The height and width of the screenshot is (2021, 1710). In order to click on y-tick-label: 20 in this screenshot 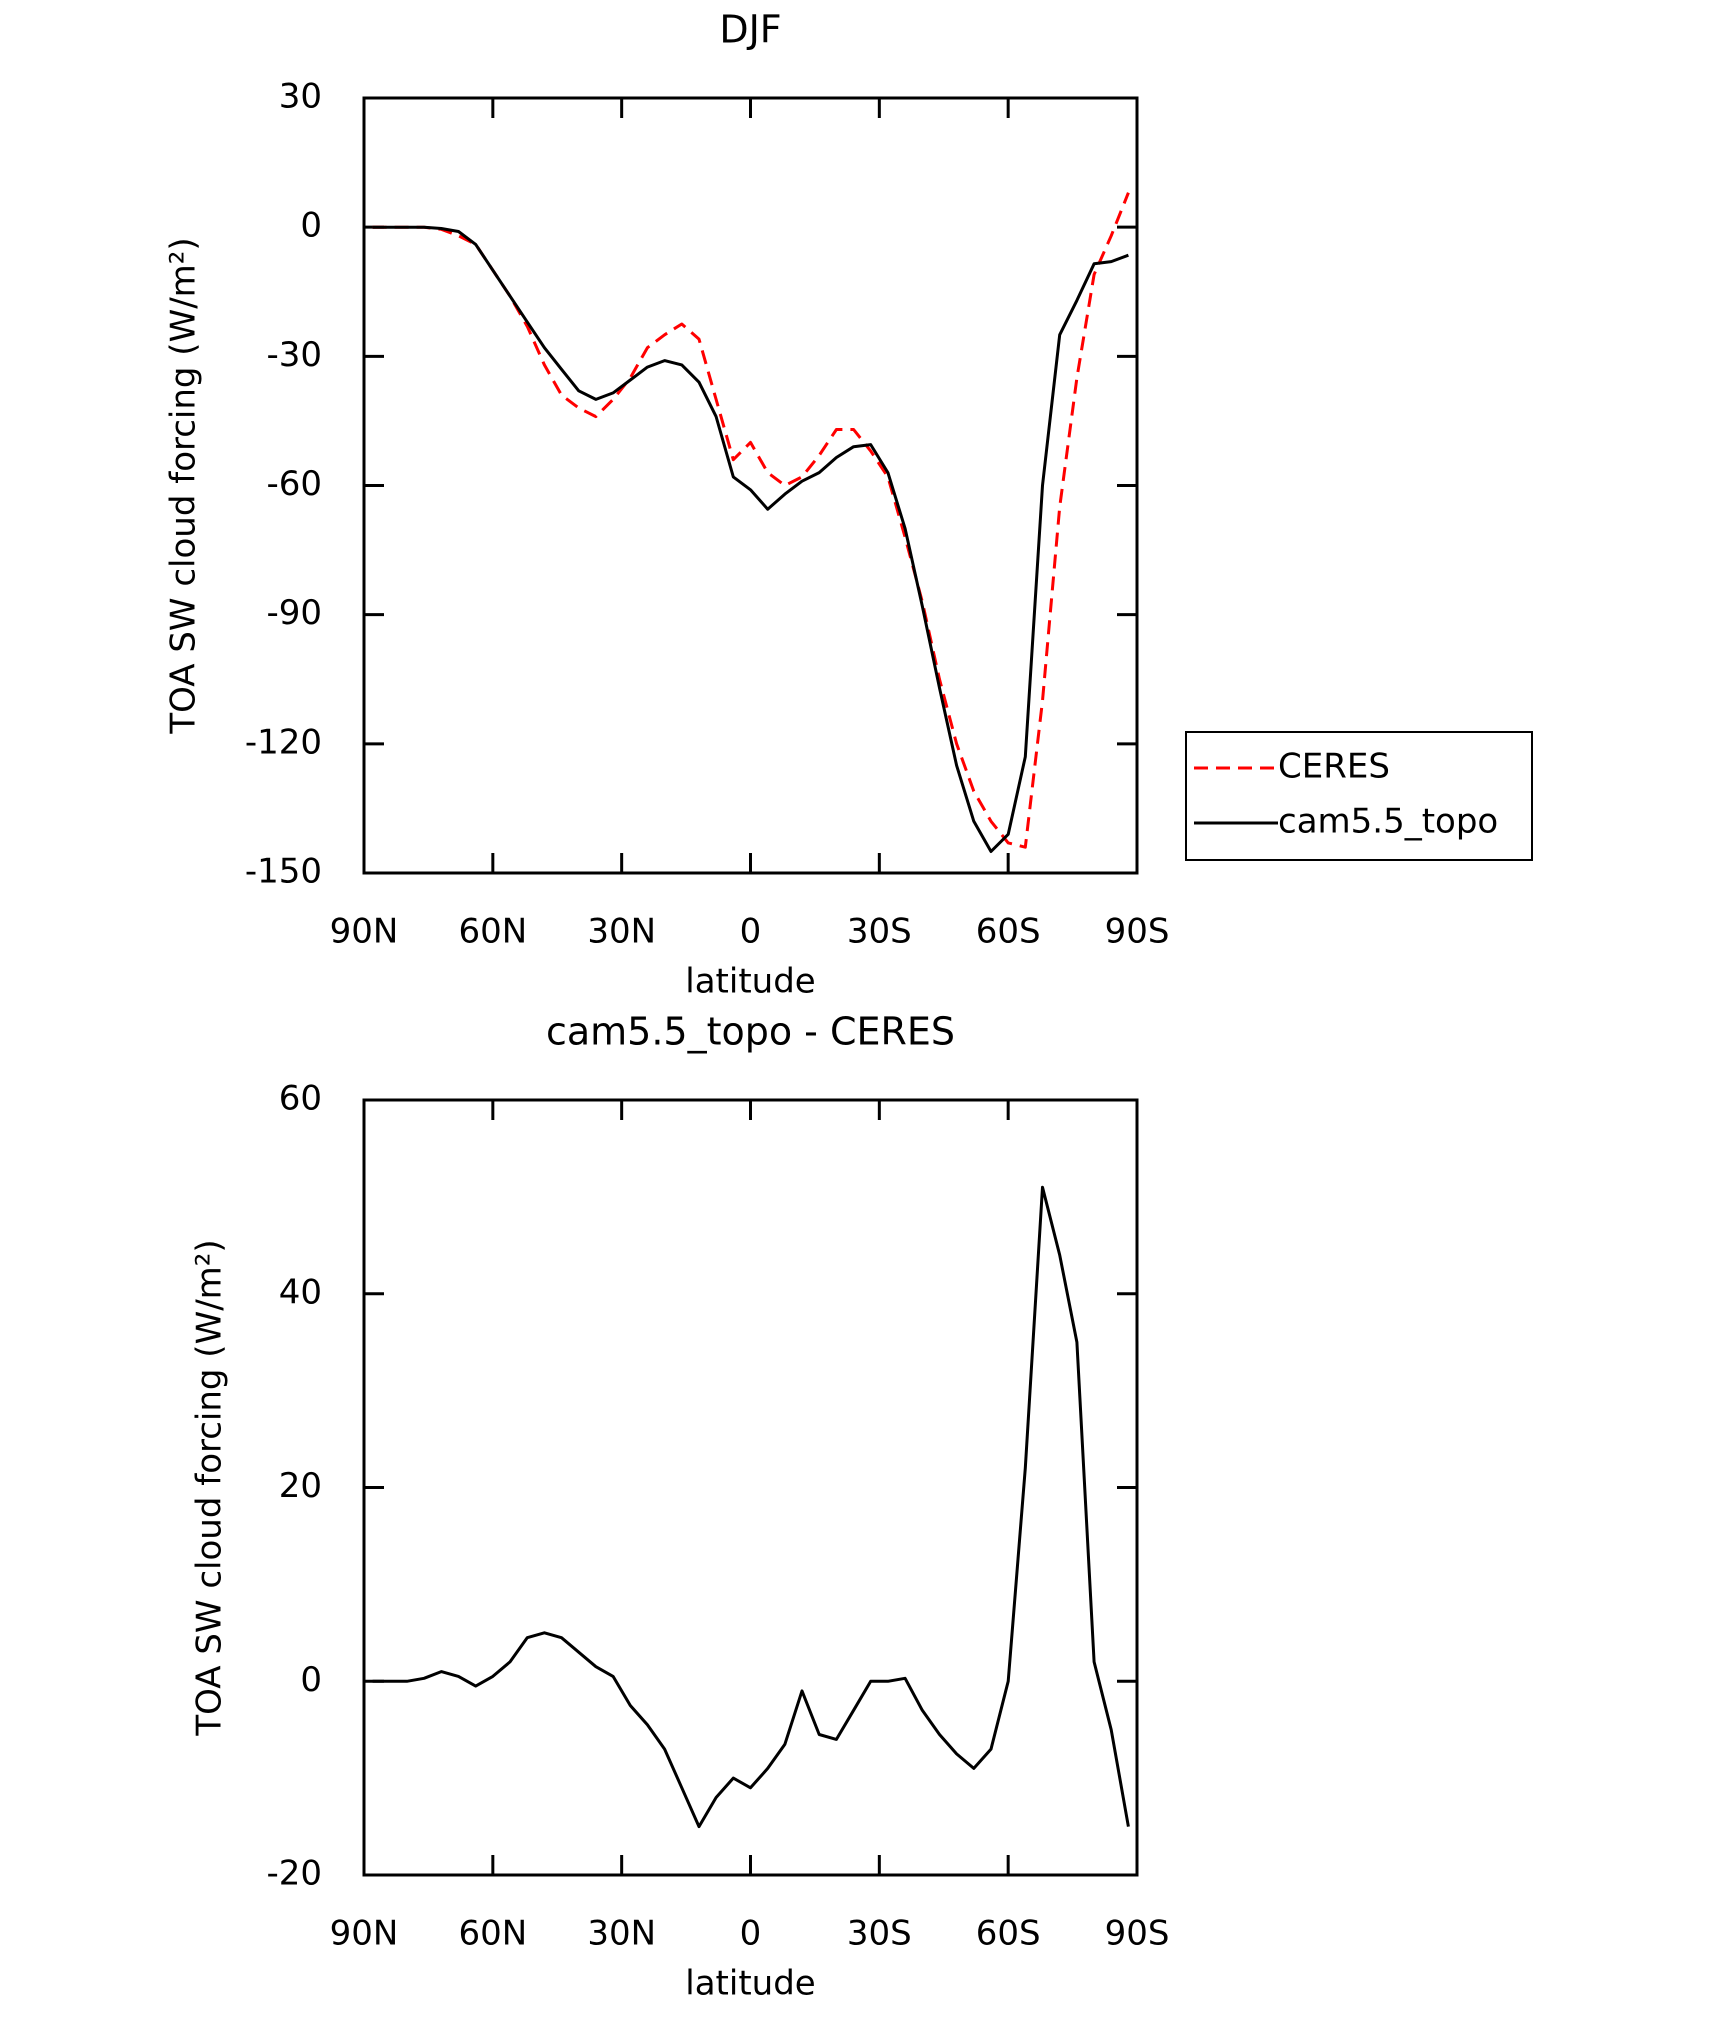, I will do `click(300, 1486)`.